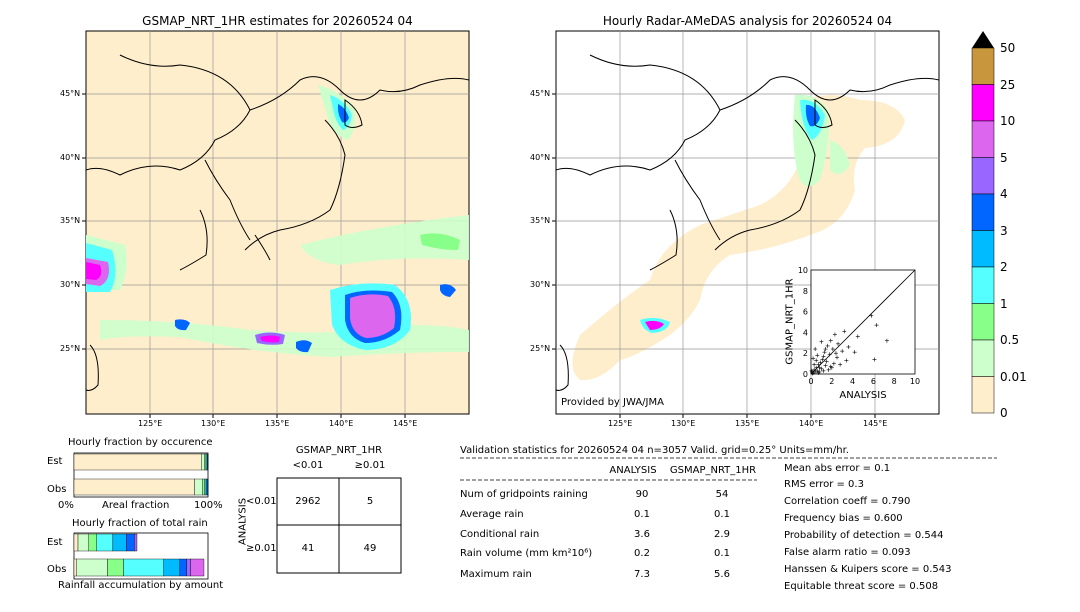  Describe the element at coordinates (1004, 303) in the screenshot. I see `colorbar-label: 1` at that location.